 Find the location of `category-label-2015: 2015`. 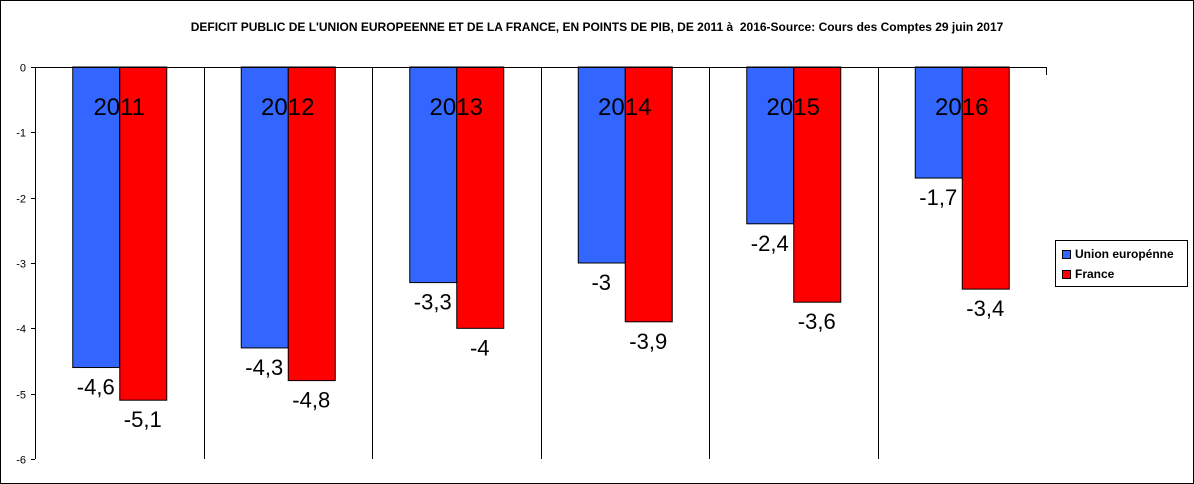

category-label-2015: 2015 is located at coordinates (793, 107).